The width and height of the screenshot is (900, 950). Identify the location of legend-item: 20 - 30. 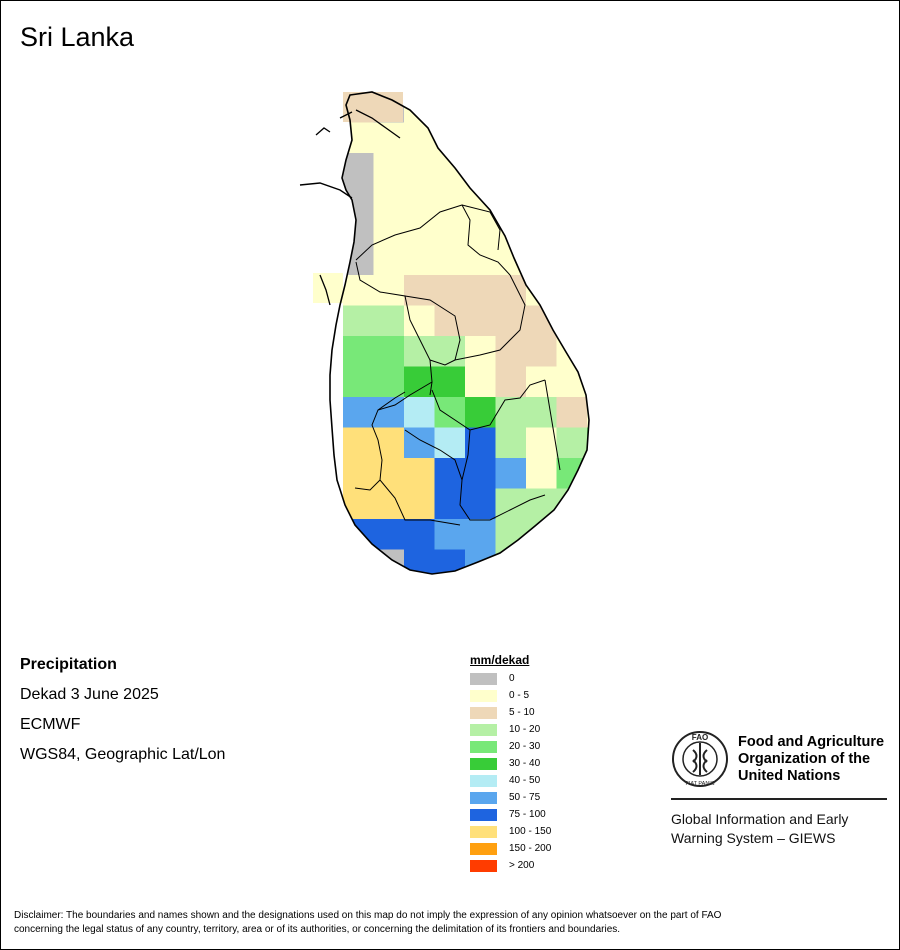
(510, 746).